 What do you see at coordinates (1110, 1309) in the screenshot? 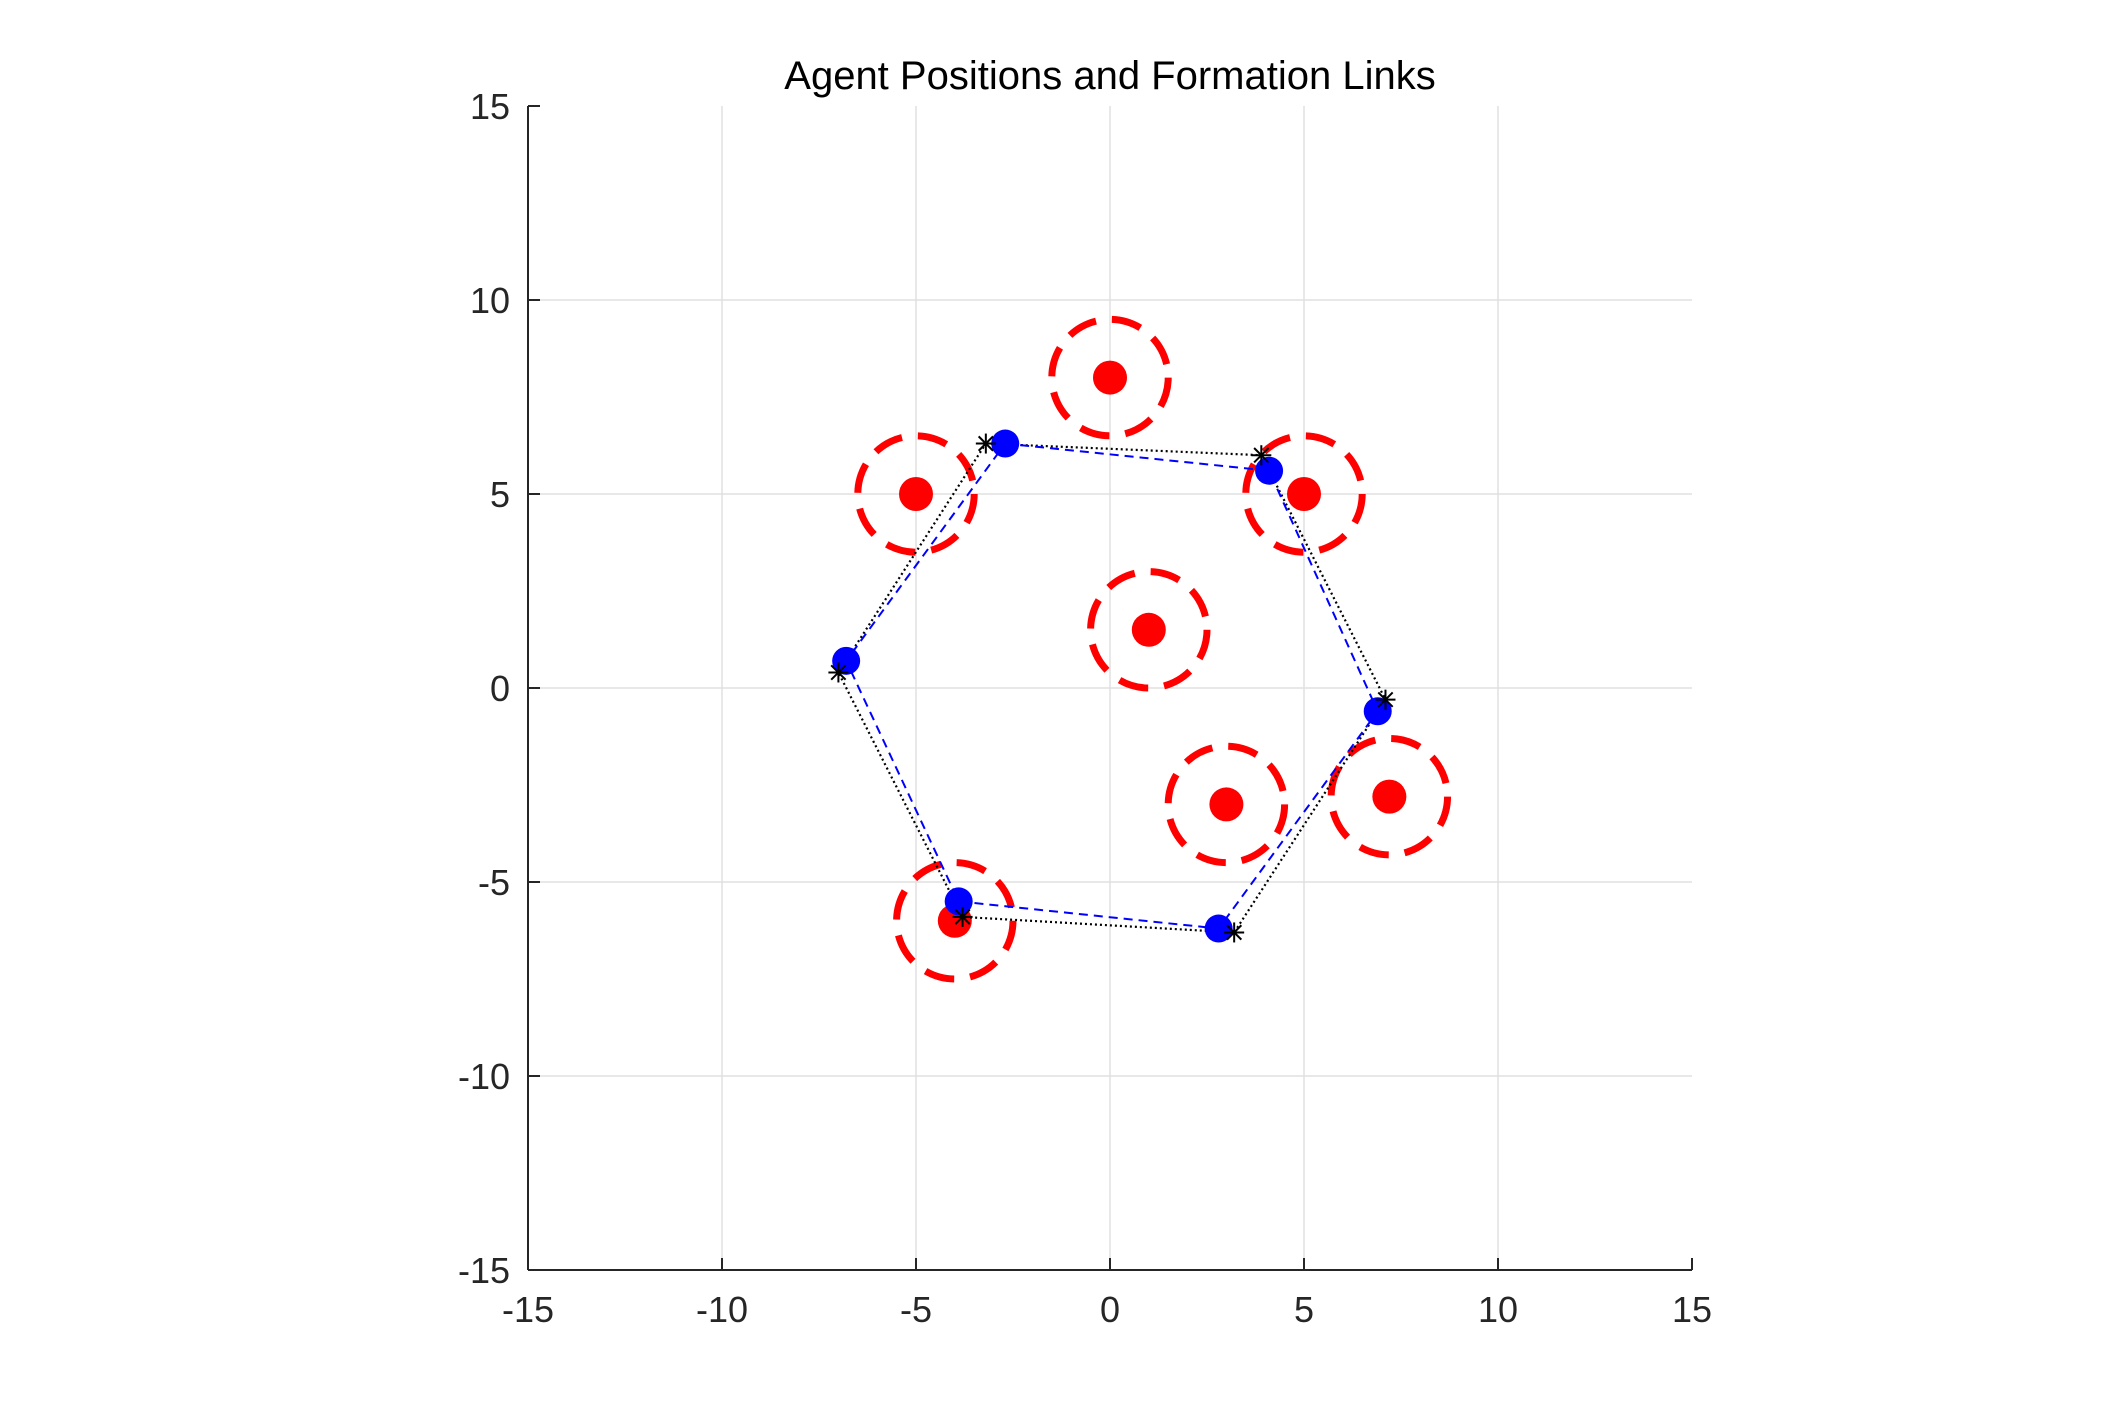
I see `x-tick-label: 0` at bounding box center [1110, 1309].